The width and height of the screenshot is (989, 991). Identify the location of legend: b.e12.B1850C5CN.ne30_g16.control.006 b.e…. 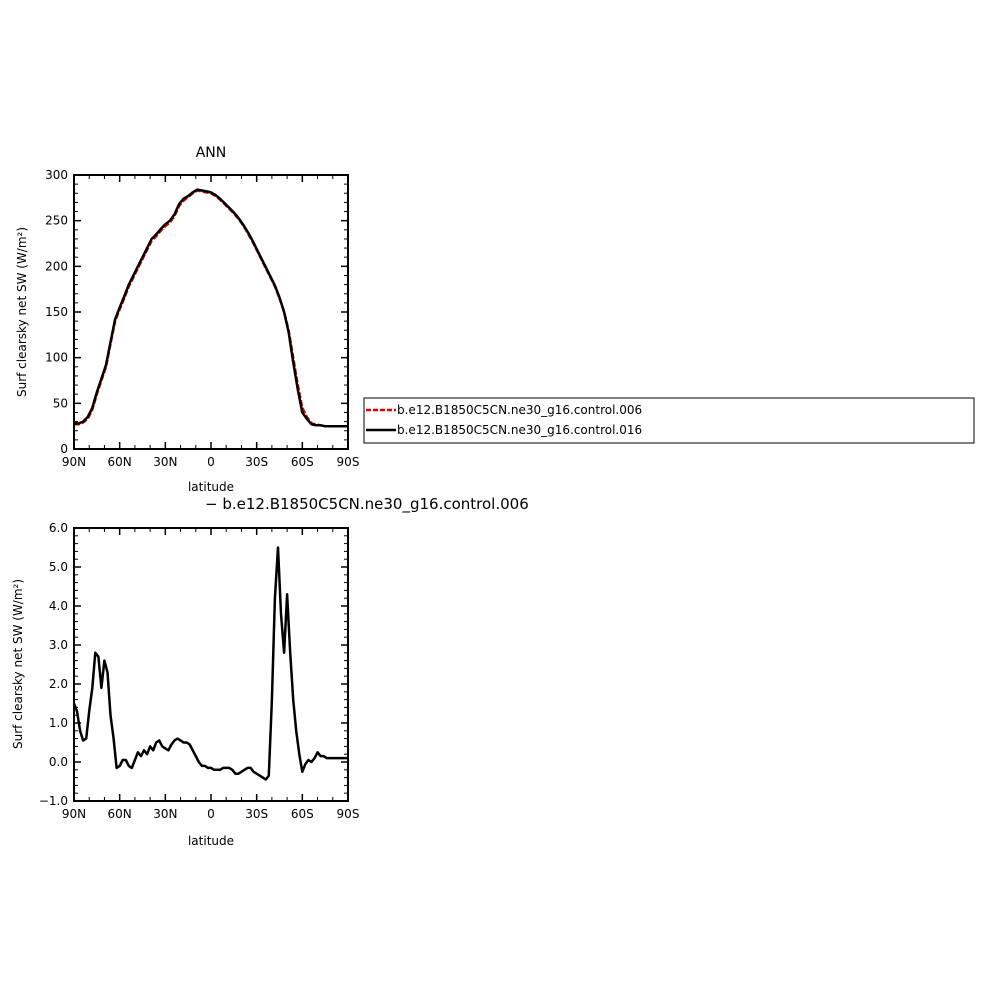
(669, 420).